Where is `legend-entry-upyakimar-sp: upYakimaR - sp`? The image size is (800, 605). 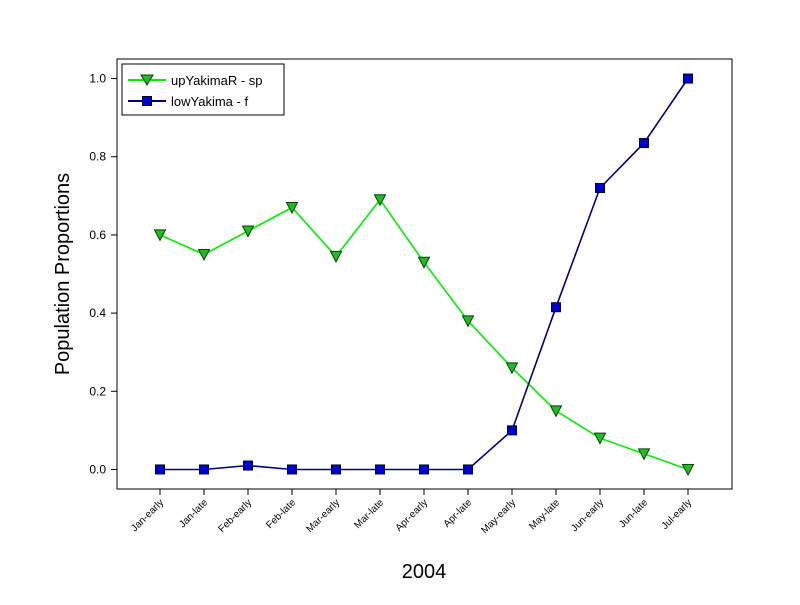 legend-entry-upyakimar-sp: upYakimaR - sp is located at coordinates (195, 80).